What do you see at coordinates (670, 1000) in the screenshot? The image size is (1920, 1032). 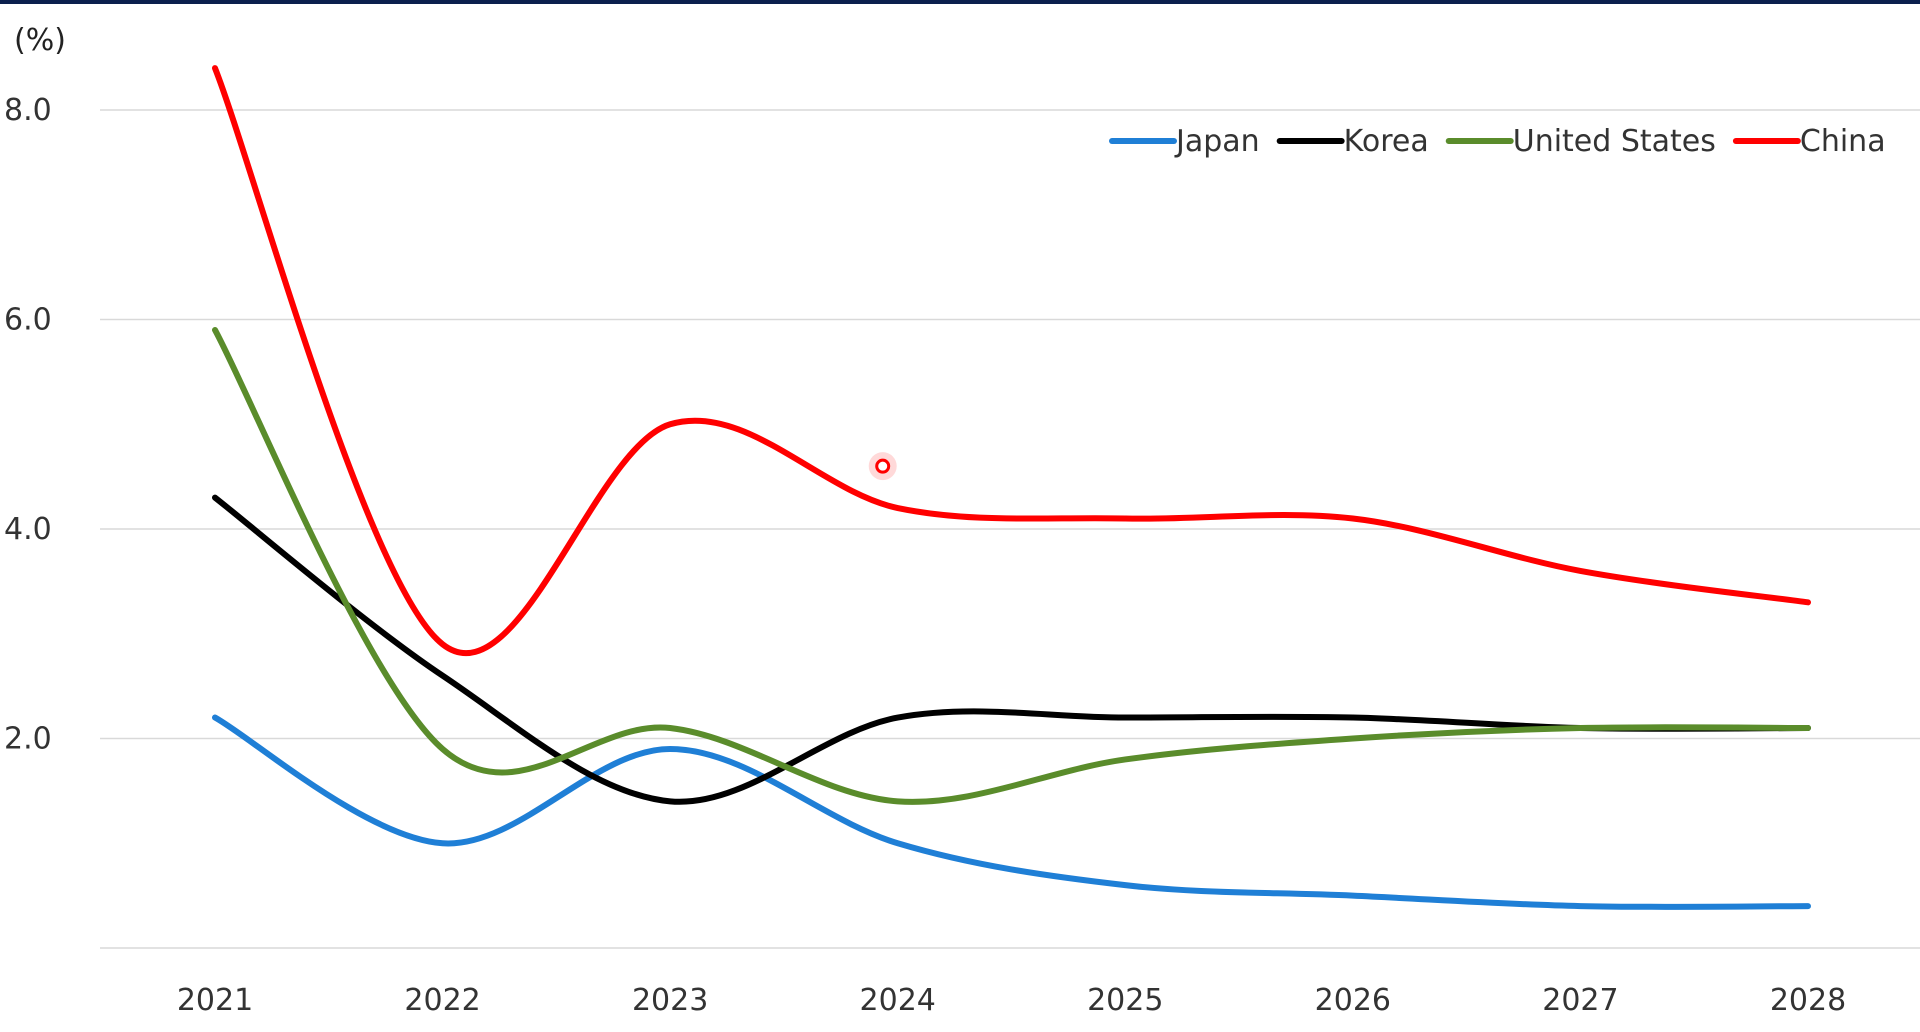 I see `x-tick-label: 2023` at bounding box center [670, 1000].